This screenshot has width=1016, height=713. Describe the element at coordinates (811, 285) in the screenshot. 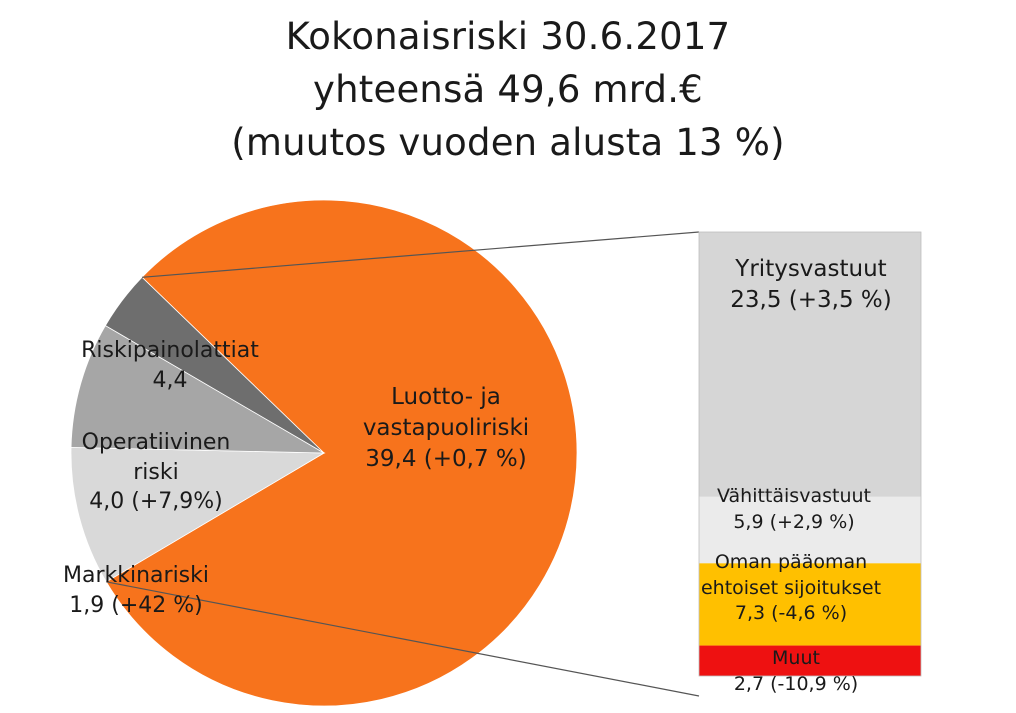

I see `segment-label-yritysvastuut: Yritysvastuut 23,5 (+3,5 %)` at that location.